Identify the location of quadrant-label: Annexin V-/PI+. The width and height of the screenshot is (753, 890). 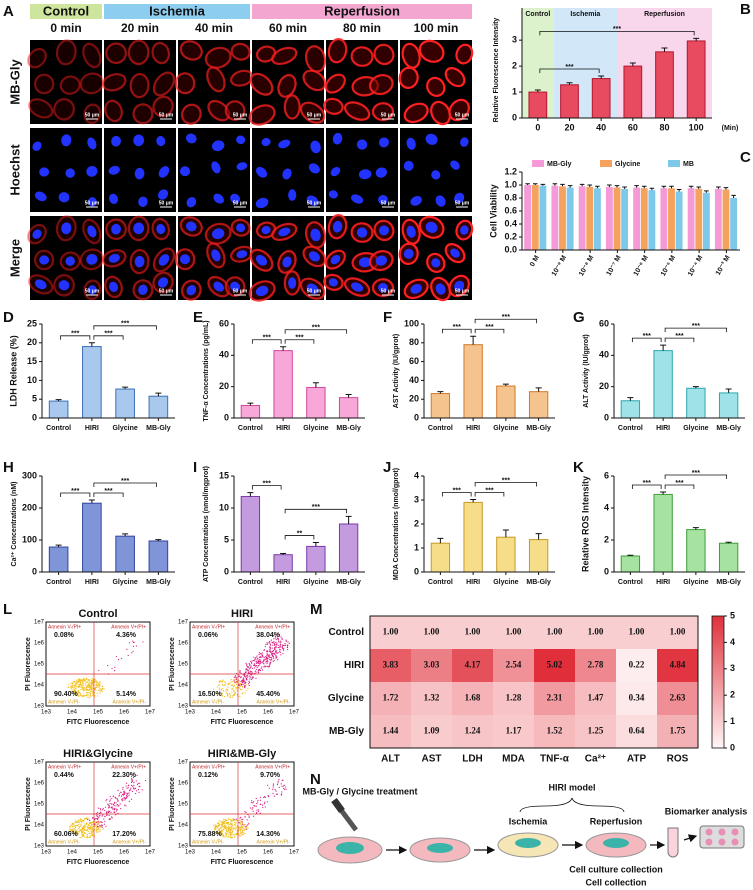
(208, 627).